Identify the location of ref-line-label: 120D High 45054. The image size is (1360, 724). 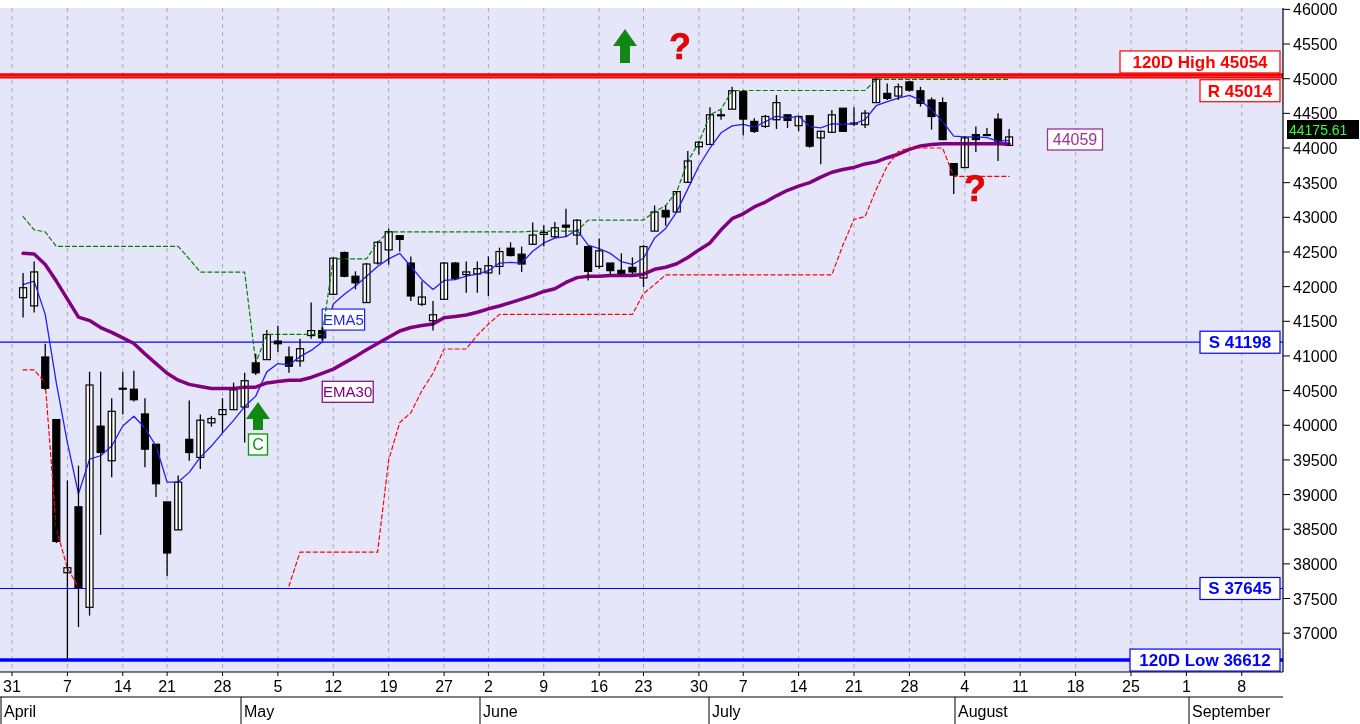
(1200, 62).